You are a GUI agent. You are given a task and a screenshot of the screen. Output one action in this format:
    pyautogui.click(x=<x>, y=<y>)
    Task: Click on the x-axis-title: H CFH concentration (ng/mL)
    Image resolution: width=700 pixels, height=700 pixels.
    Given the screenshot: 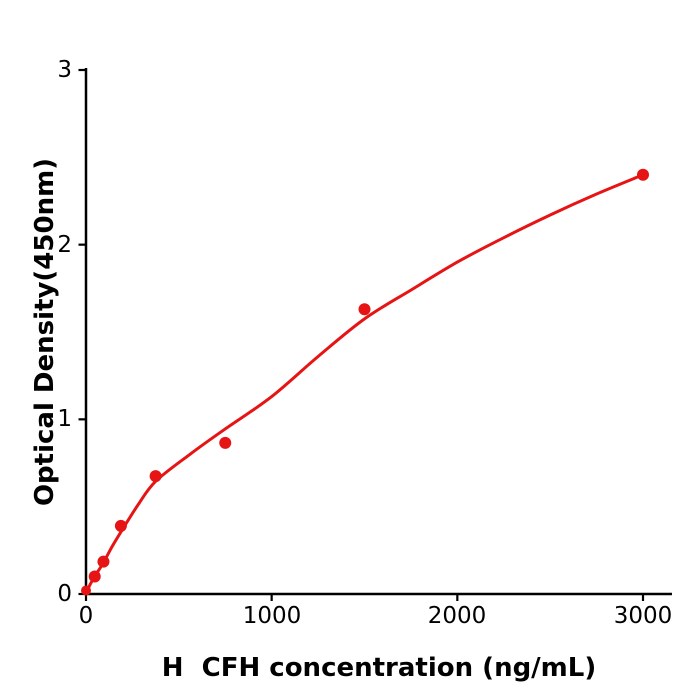 What is the action you would take?
    pyautogui.click(x=379, y=668)
    